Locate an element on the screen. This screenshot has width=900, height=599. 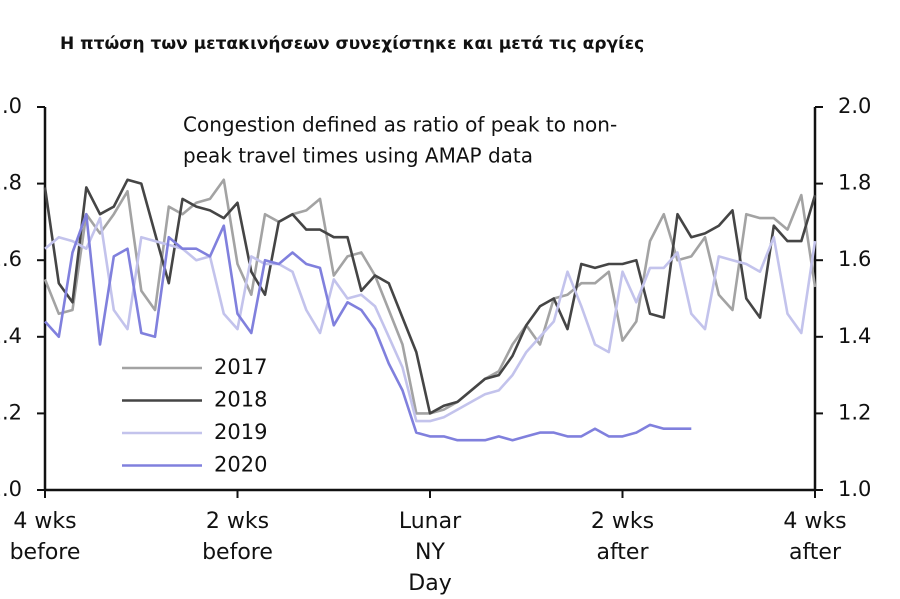
x-tick-label: 4 wks after is located at coordinates (815, 537).